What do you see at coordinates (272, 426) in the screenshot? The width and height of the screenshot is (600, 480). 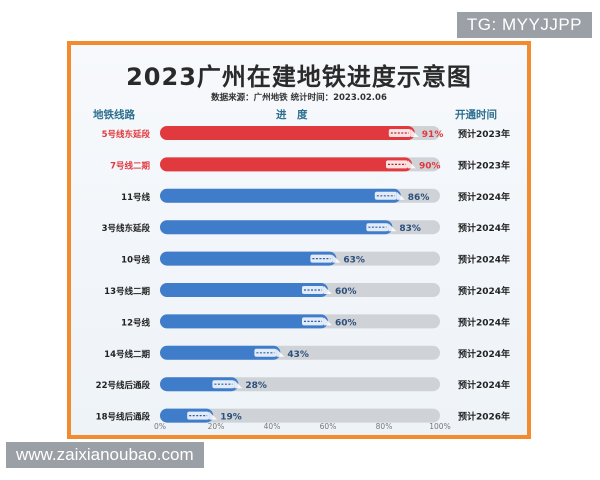 I see `x-tick-label: 40%` at bounding box center [272, 426].